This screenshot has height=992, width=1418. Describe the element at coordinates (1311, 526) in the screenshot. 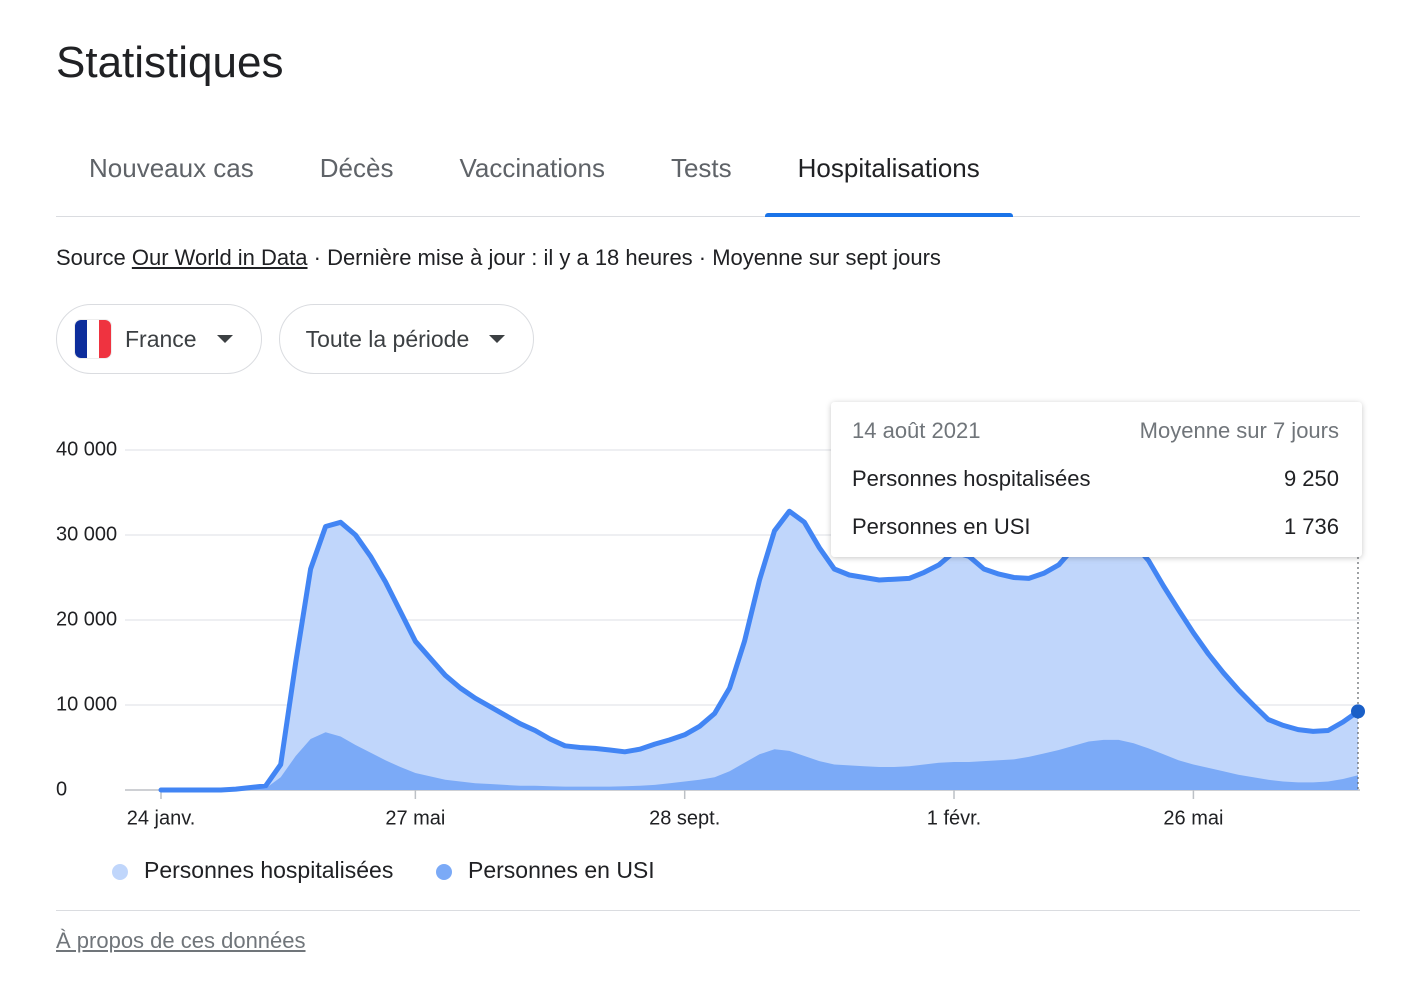

I see `tooltip-value: 1 736` at that location.